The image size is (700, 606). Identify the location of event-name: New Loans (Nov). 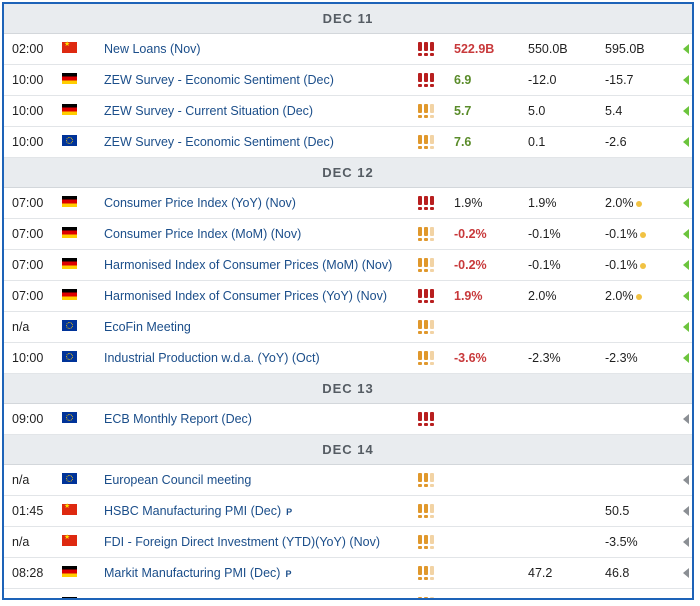
(152, 49).